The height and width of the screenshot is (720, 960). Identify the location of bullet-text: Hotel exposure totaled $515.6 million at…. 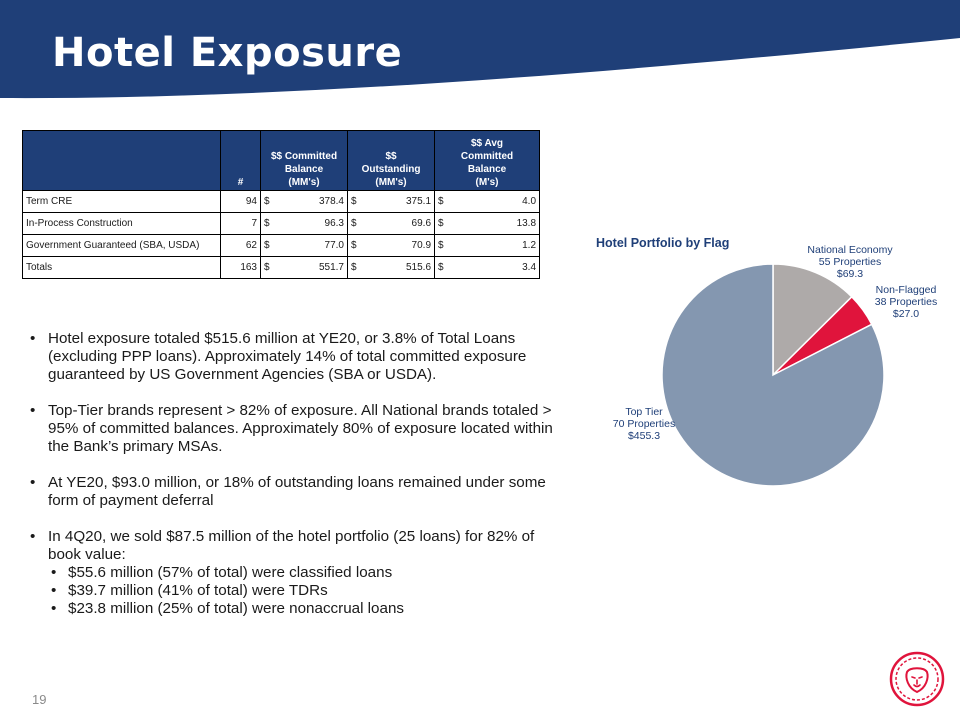
(287, 356).